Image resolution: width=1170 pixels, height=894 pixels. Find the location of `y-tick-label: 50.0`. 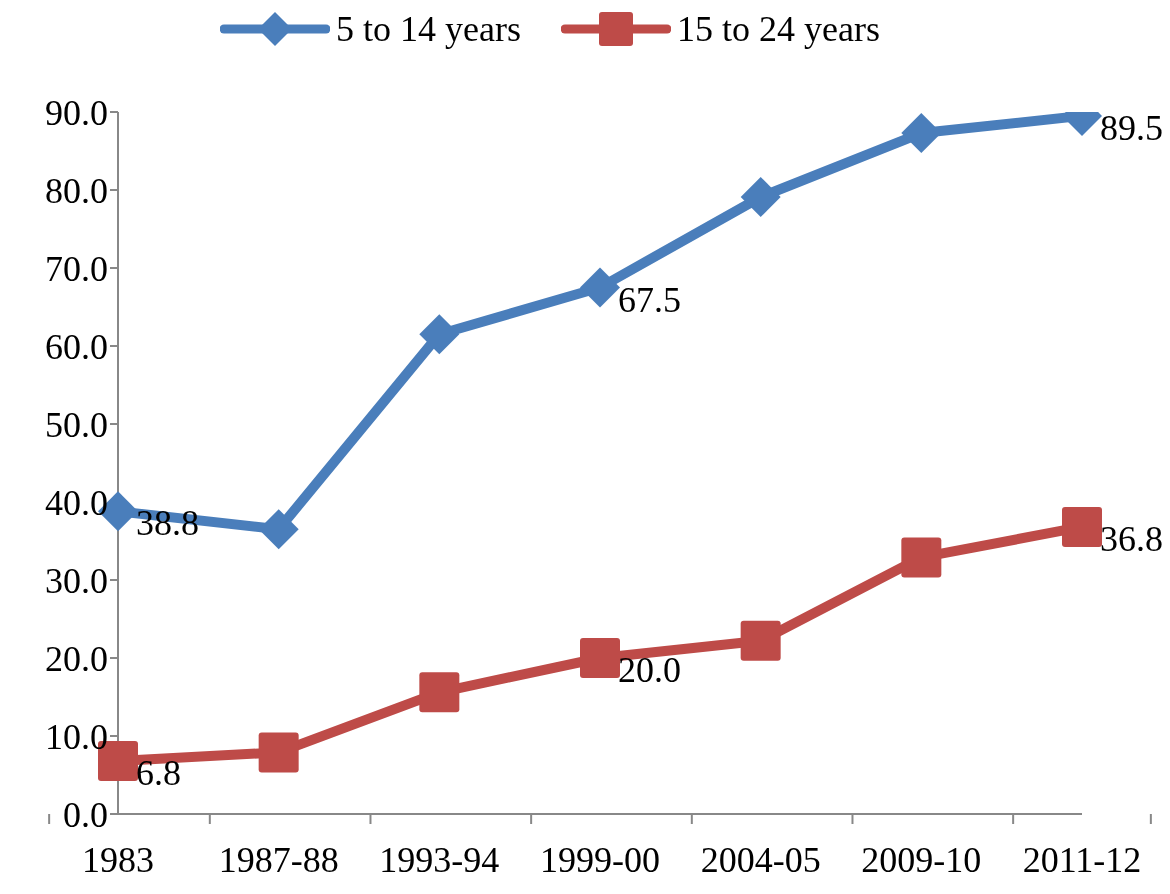

y-tick-label: 50.0 is located at coordinates (76, 424).